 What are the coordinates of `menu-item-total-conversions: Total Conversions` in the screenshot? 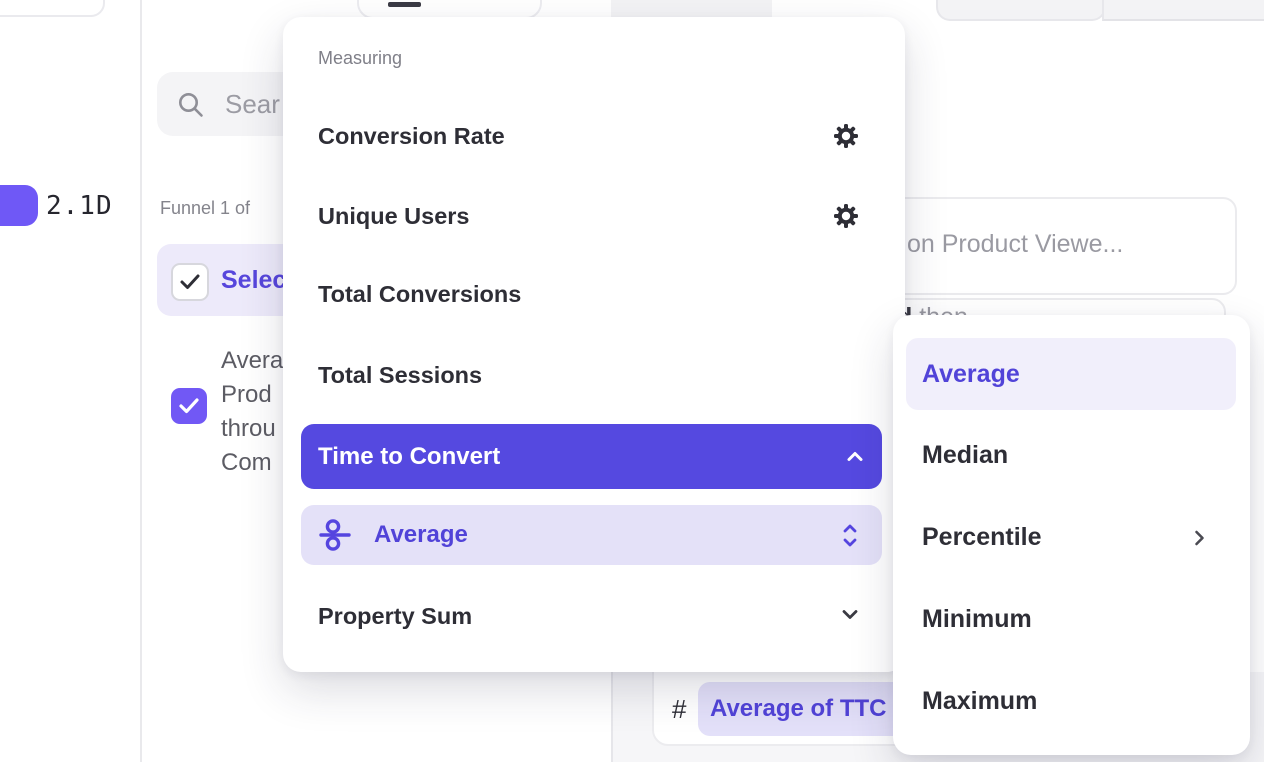 It's located at (594, 294).